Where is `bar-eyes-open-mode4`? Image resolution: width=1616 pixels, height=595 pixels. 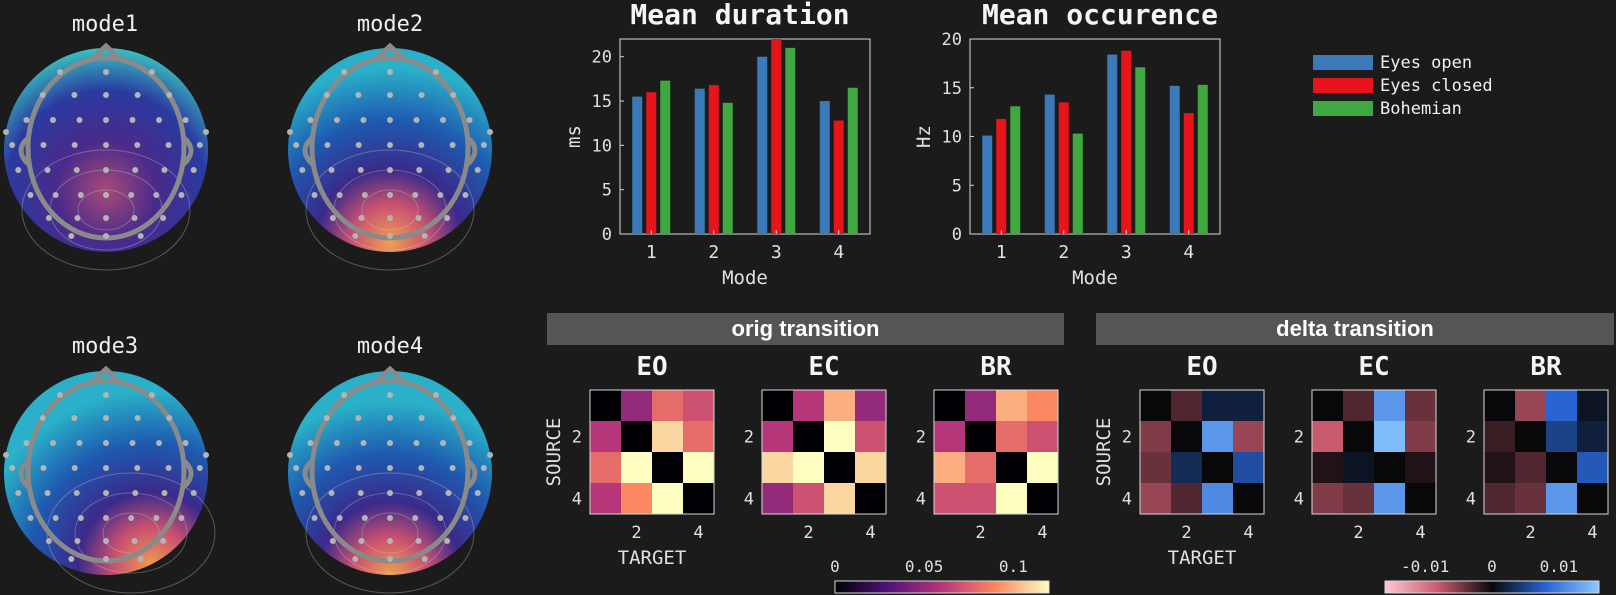
bar-eyes-open-mode4 is located at coordinates (824, 167).